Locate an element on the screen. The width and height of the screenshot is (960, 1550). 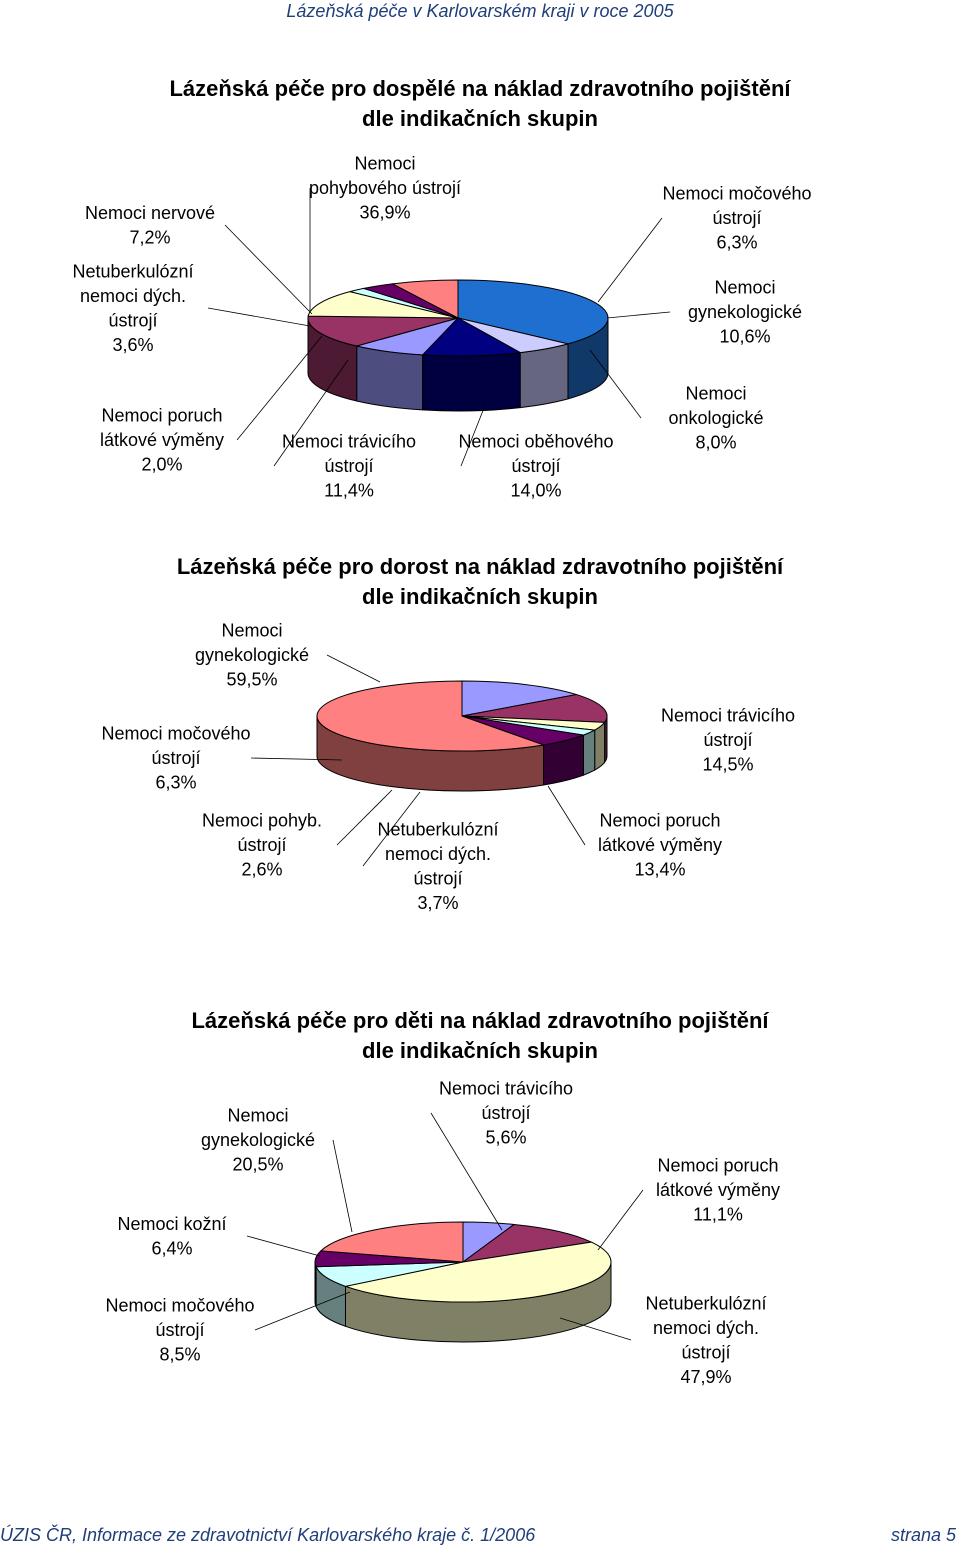
slice-label: Nemoci trávicího ústrojí 11,4% is located at coordinates (349, 466).